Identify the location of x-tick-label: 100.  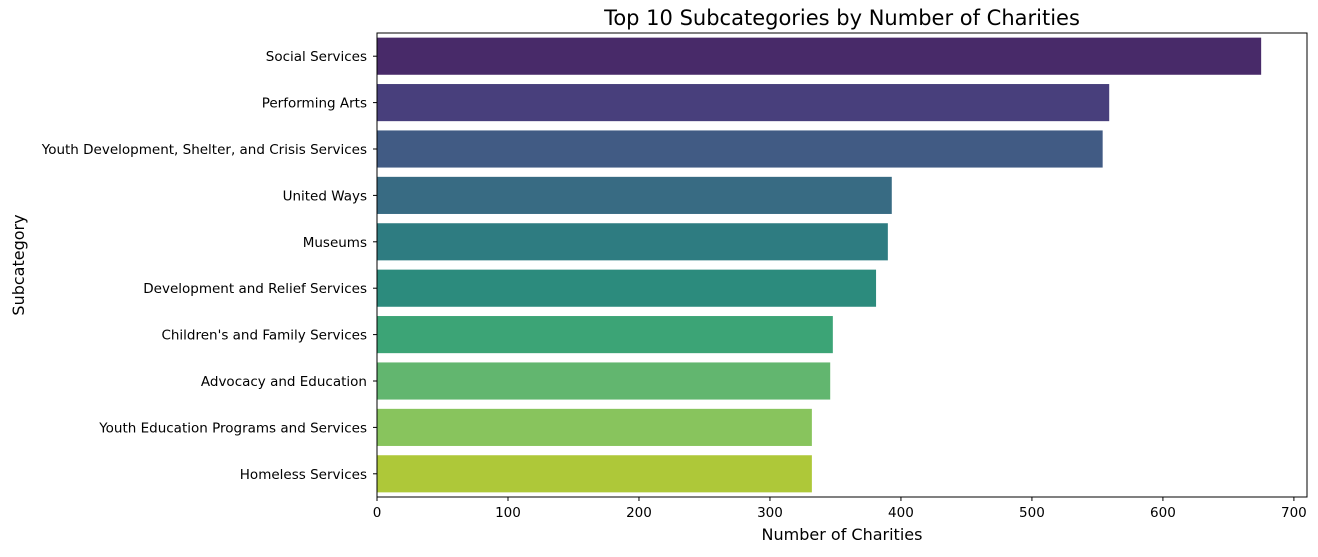
(508, 513).